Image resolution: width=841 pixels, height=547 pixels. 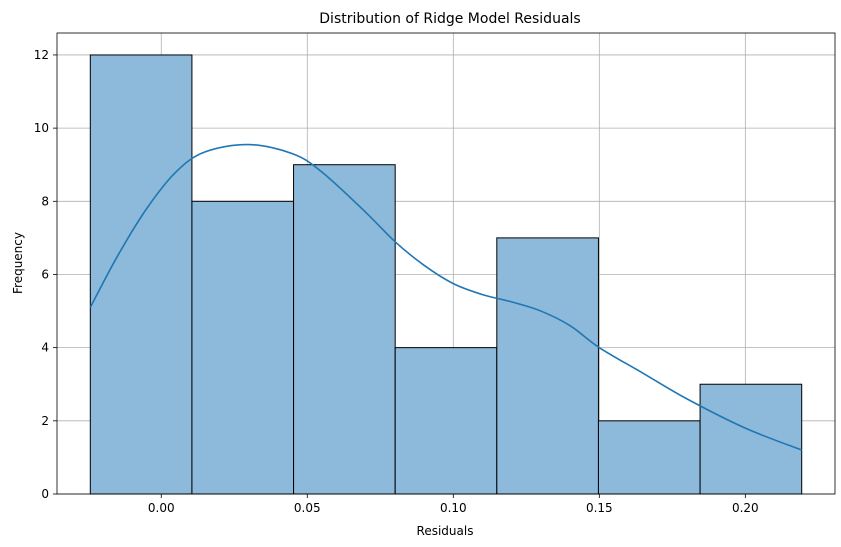 I want to click on x-axis-ticks: 0.00 0.05 0.10 0.15 0.20, so click(x=453, y=504).